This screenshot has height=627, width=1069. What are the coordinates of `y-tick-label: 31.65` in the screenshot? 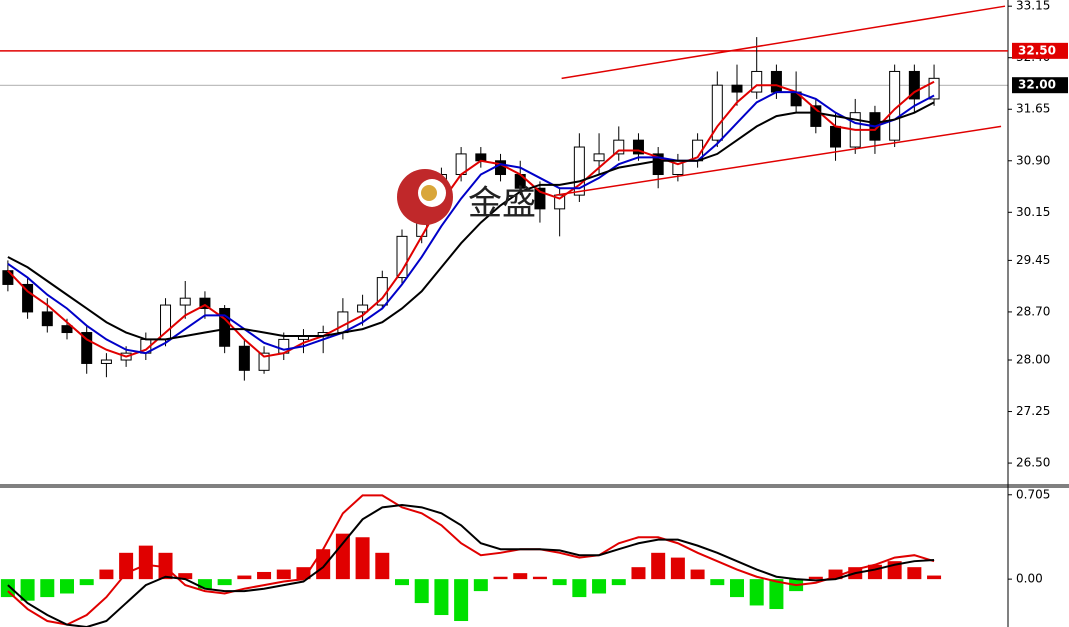 It's located at (1033, 109).